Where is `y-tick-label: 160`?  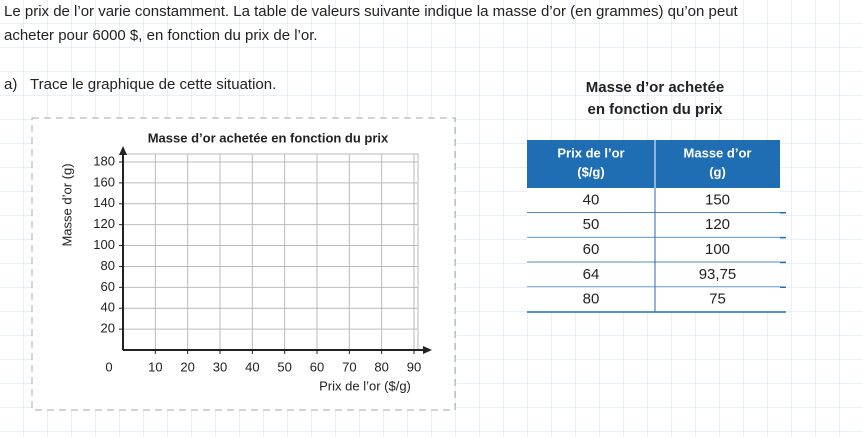 y-tick-label: 160 is located at coordinates (104, 181).